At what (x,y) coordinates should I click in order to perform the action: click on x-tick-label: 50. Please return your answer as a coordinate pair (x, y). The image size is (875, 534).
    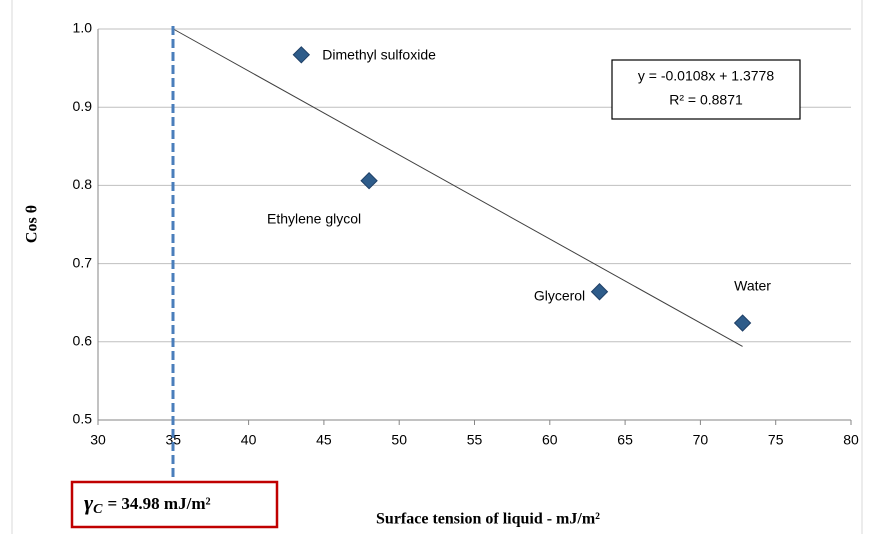
    Looking at the image, I should click on (399, 440).